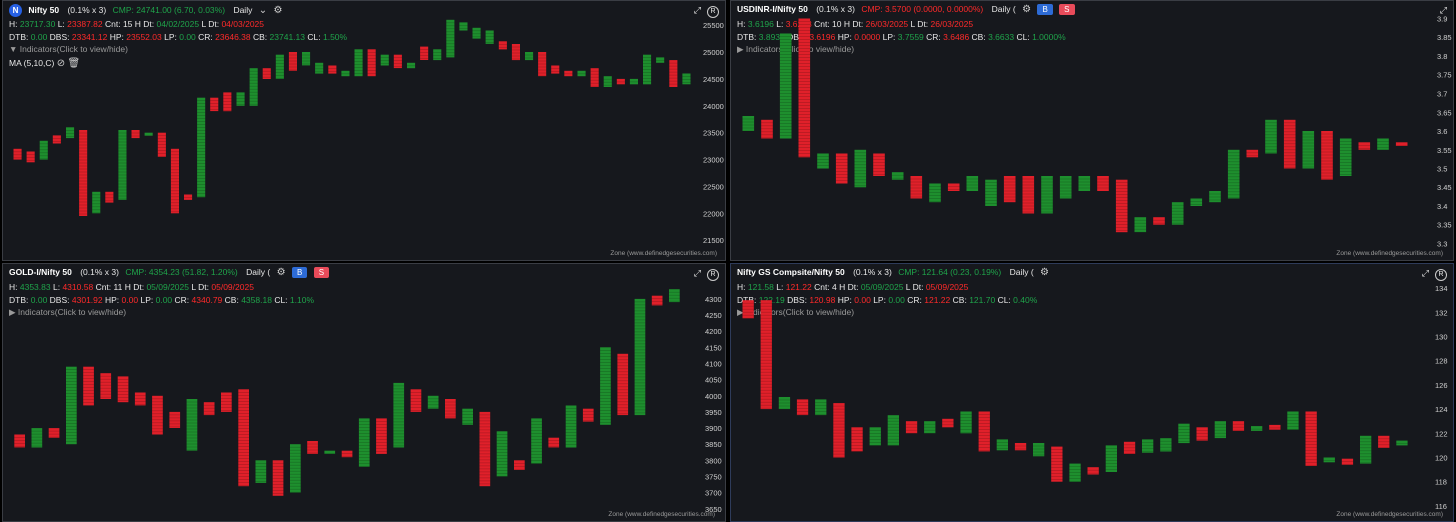 This screenshot has width=1456, height=522. Describe the element at coordinates (44, 9) in the screenshot. I see `symbol-title: Nifty 50` at that location.